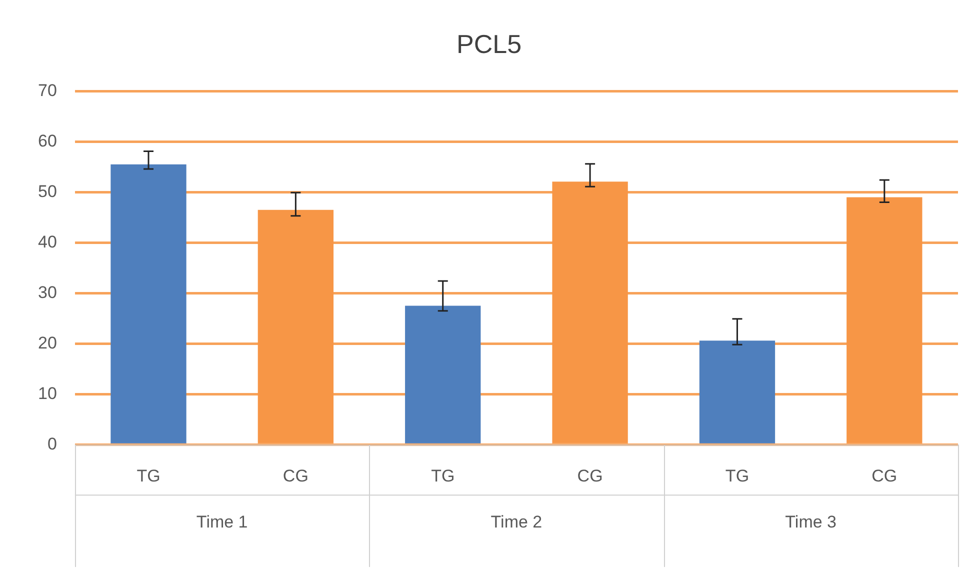 This screenshot has height=569, width=974. What do you see at coordinates (47, 191) in the screenshot?
I see `y-tick-label: 50` at bounding box center [47, 191].